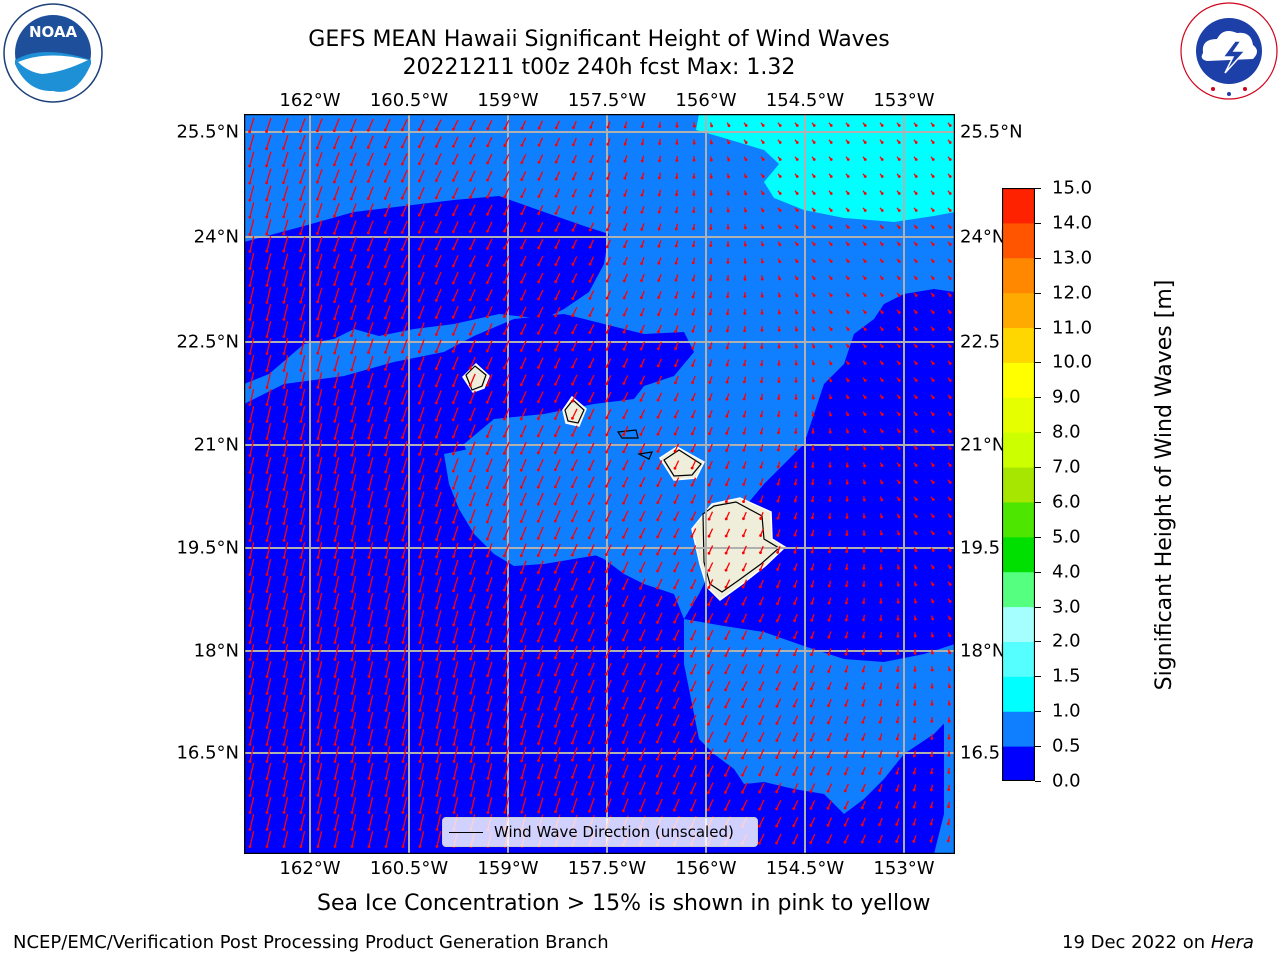 The width and height of the screenshot is (1280, 960). What do you see at coordinates (1018, 659) in the screenshot?
I see `colorbar-segment` at bounding box center [1018, 659].